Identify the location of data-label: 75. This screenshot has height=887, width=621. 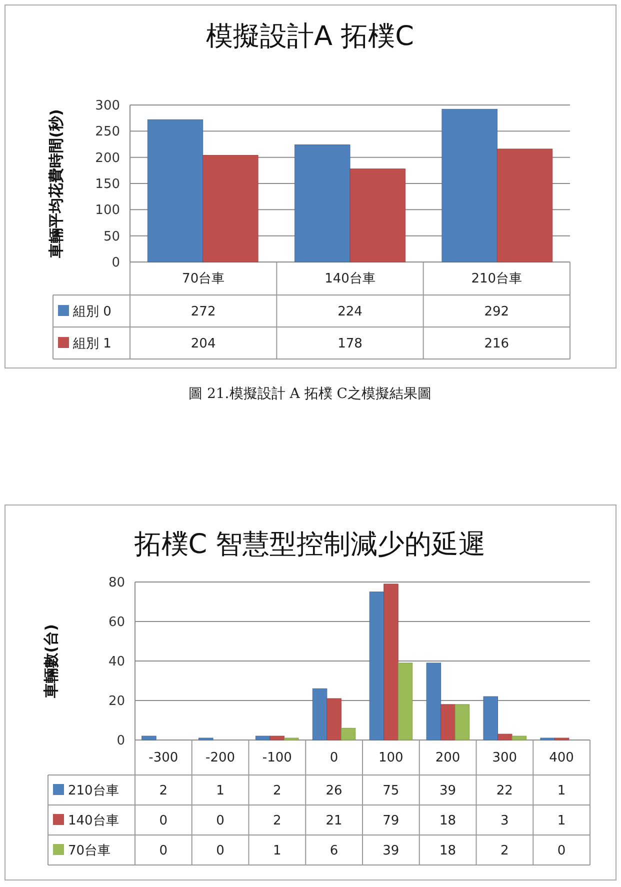
(391, 791).